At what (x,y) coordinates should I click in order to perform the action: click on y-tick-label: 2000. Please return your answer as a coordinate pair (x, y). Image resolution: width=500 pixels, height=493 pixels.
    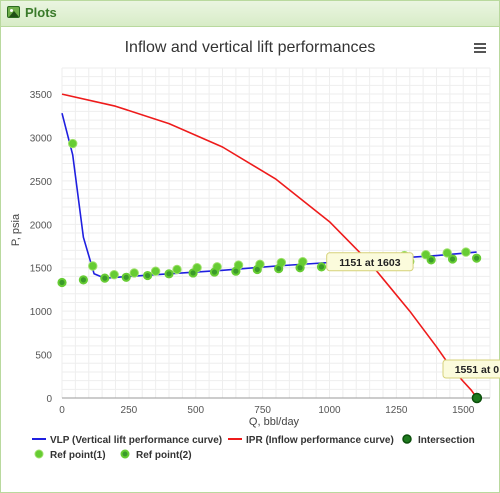
    Looking at the image, I should click on (41, 225).